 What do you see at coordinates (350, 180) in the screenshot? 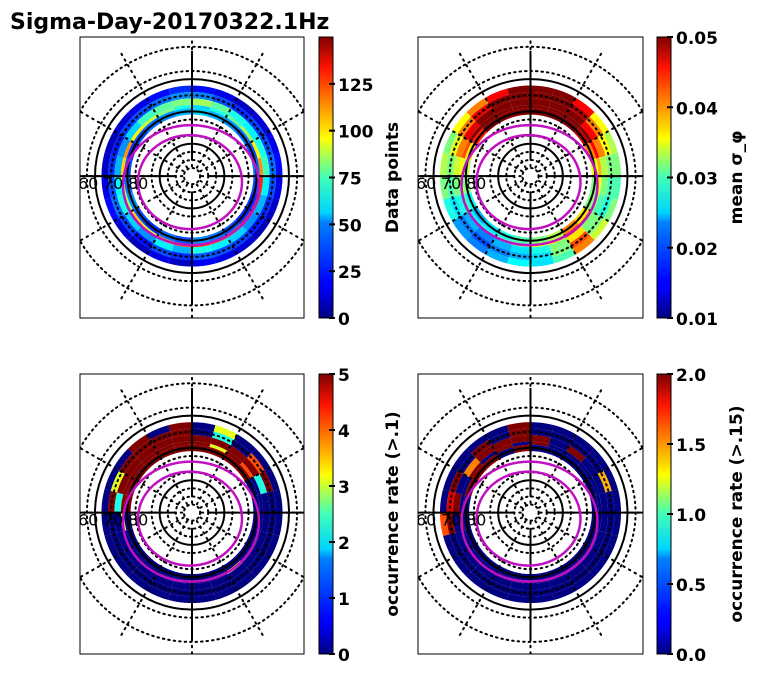
I see `colorbar-tick-label: 75` at bounding box center [350, 180].